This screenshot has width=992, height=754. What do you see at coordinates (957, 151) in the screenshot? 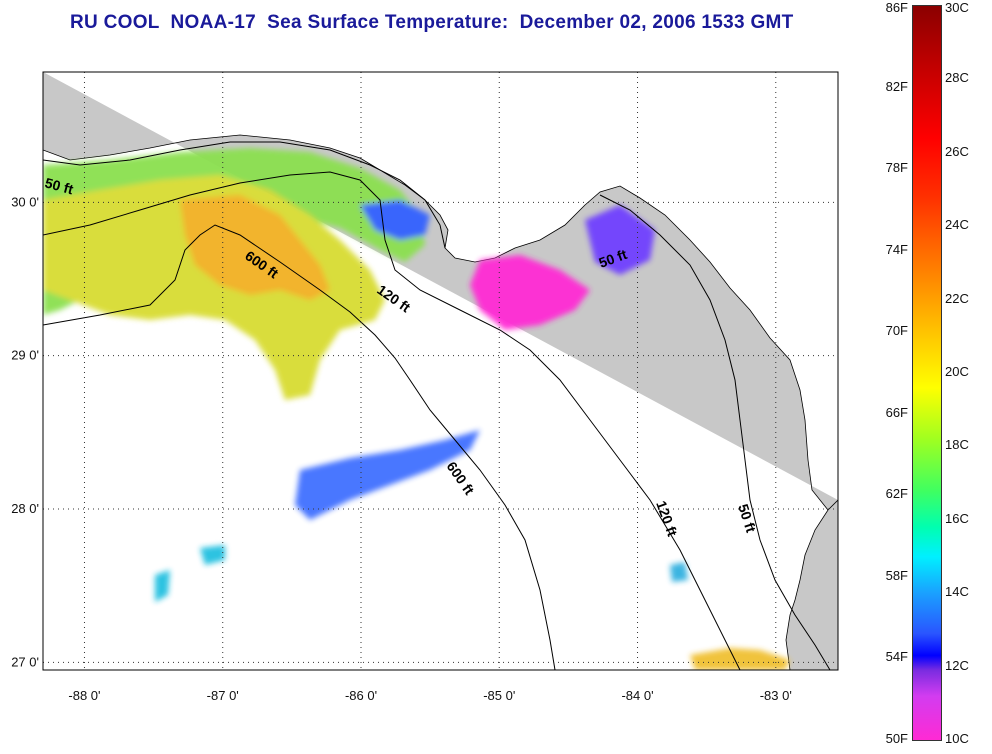
I see `colorbar-celsius-label: 26C` at bounding box center [957, 151].